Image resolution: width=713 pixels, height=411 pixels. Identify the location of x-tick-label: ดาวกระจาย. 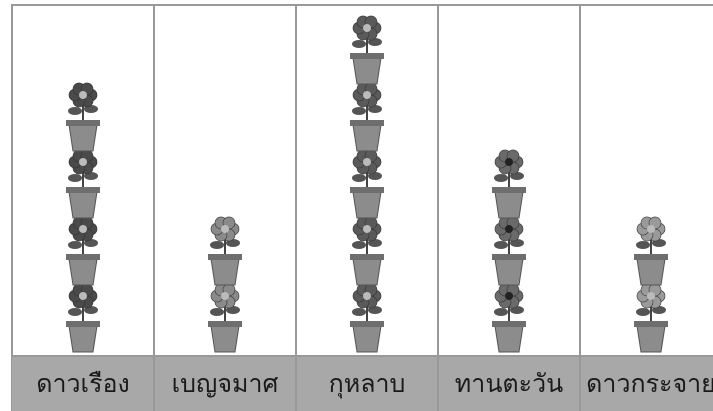
(649, 383).